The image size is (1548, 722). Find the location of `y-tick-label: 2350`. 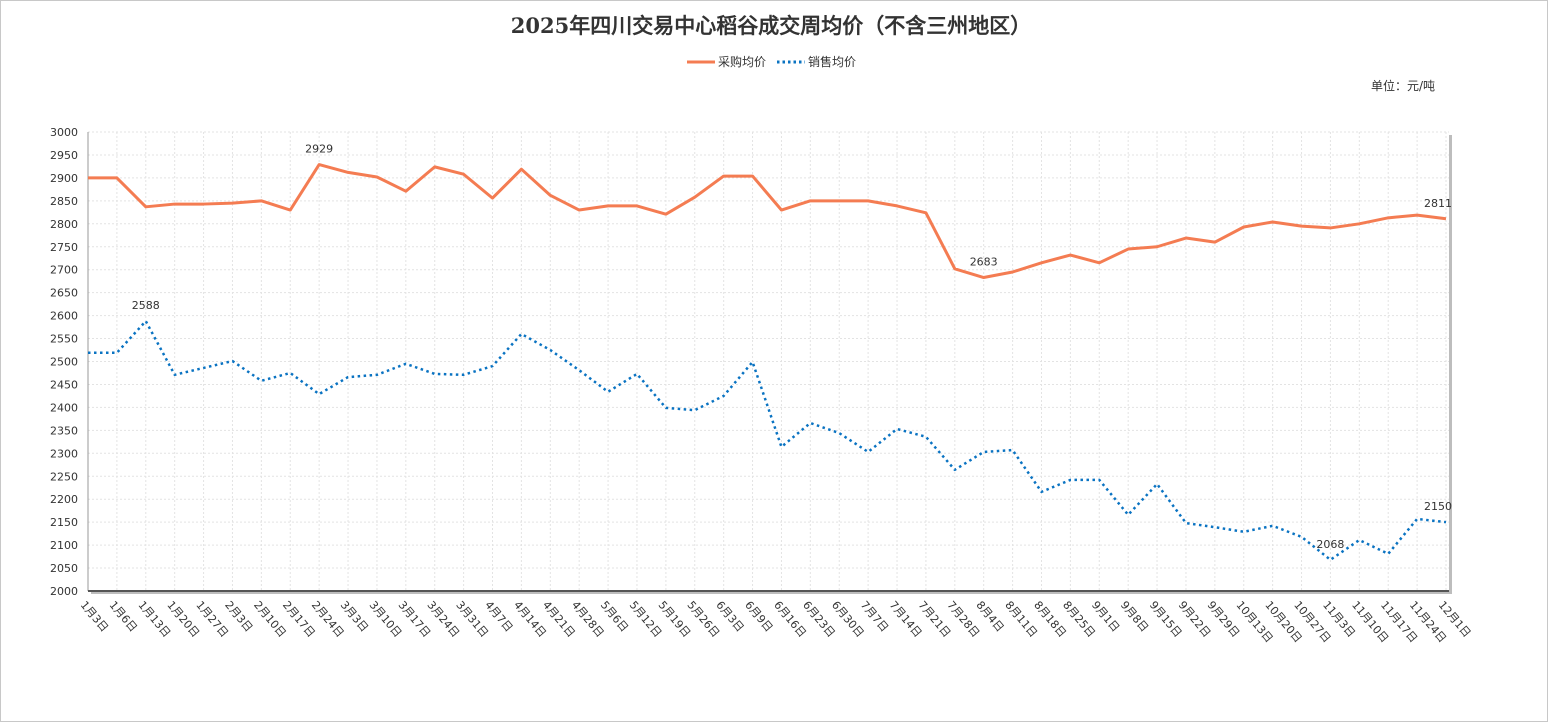

y-tick-label: 2350 is located at coordinates (64, 430).